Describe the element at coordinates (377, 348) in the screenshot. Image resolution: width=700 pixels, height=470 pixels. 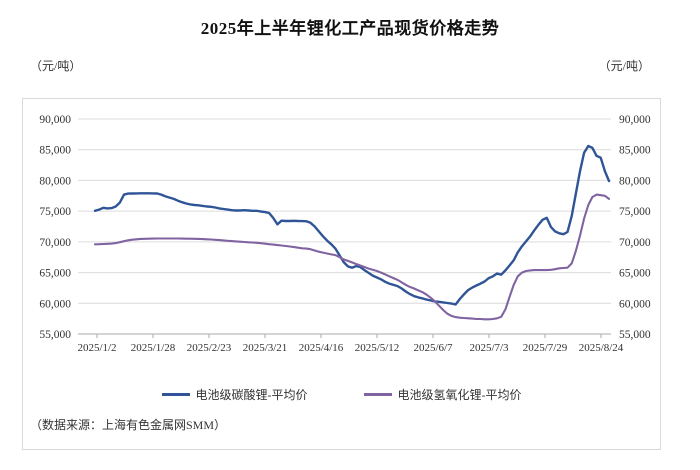
I see `x-tick-label: 2025/5/12` at that location.